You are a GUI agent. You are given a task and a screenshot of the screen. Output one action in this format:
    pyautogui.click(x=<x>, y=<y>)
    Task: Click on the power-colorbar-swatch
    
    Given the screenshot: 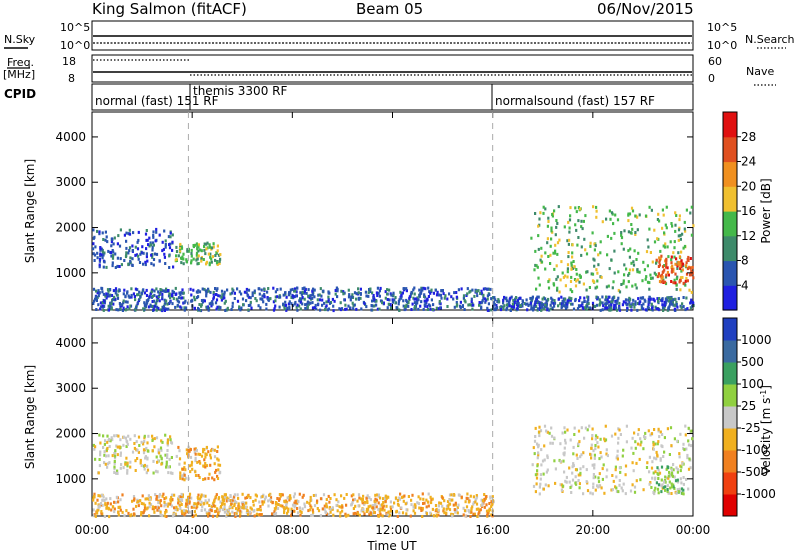 What is the action you would take?
    pyautogui.click(x=730, y=174)
    